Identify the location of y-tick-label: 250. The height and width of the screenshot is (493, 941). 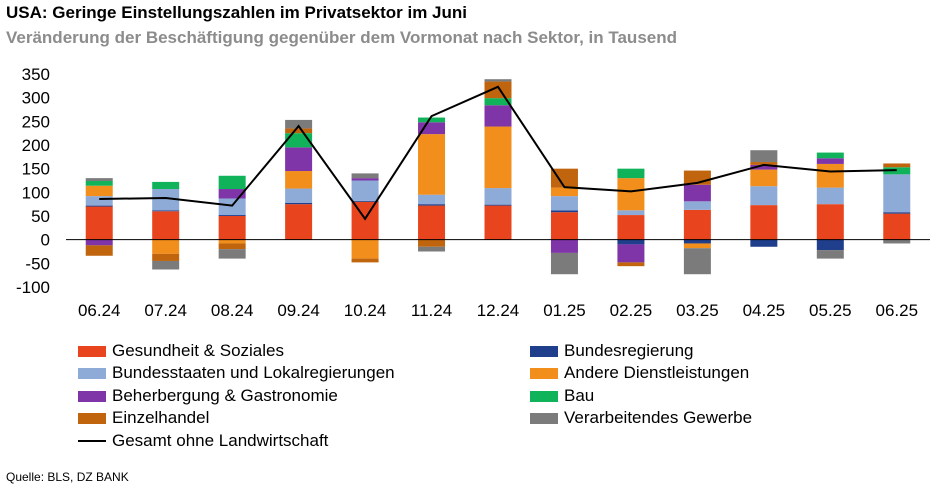
(36, 121).